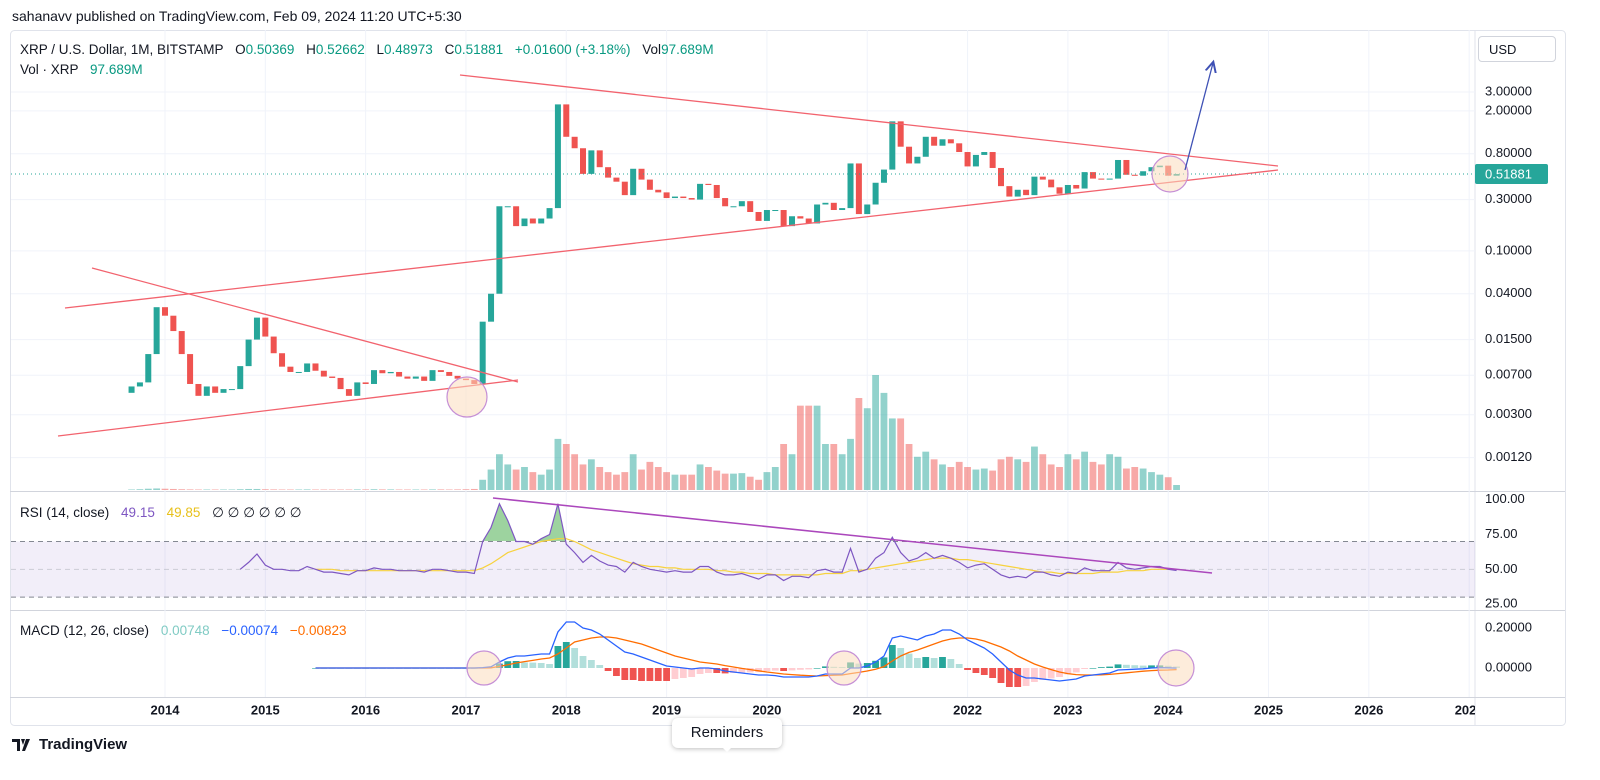 The height and width of the screenshot is (780, 1600). Describe the element at coordinates (365, 709) in the screenshot. I see `x-tick-label: 2016` at that location.